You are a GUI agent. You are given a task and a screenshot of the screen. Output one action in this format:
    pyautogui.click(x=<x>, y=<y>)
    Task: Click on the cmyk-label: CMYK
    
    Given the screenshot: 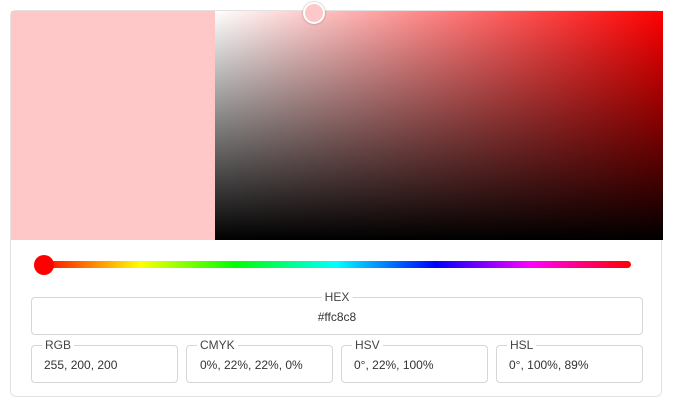 What is the action you would take?
    pyautogui.click(x=217, y=345)
    